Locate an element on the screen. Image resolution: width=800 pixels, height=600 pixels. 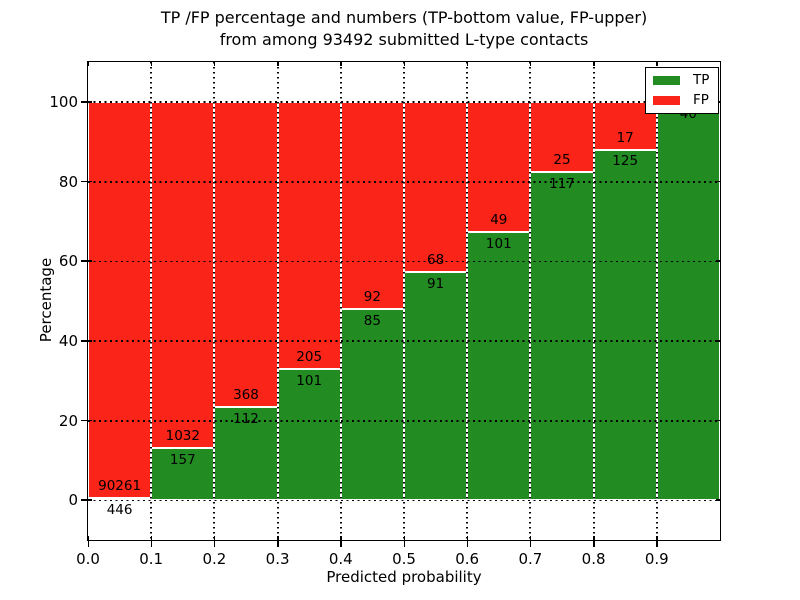
fp-count-label: 68 is located at coordinates (436, 260).